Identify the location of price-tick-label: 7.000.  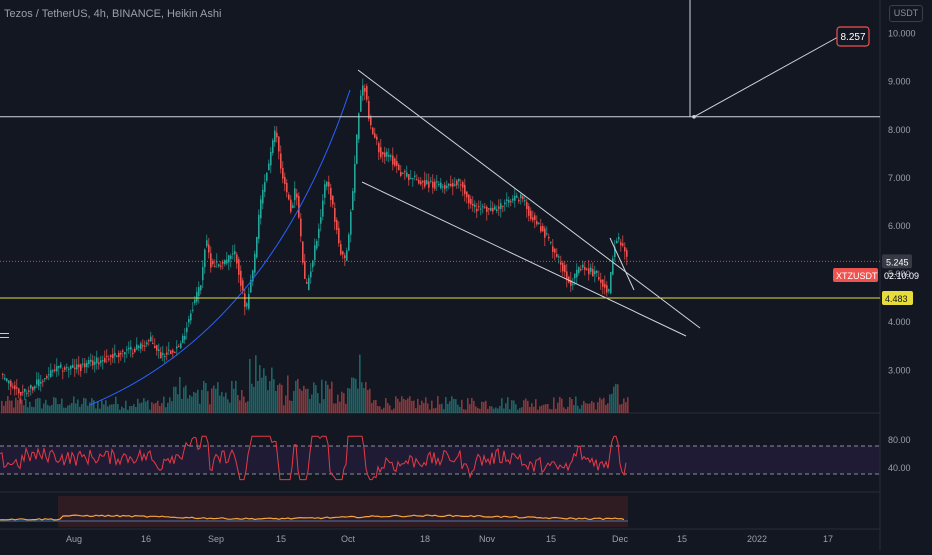
(899, 178).